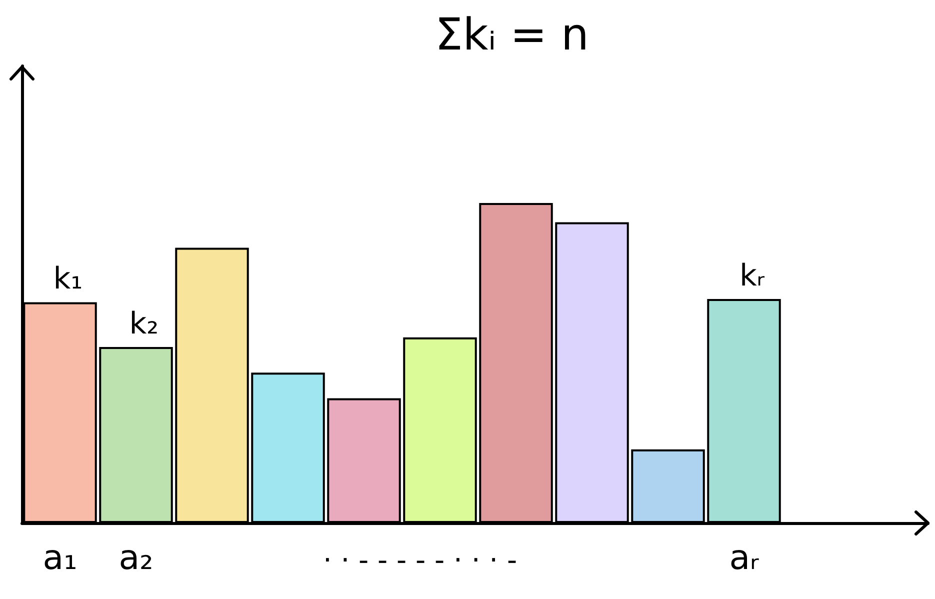  I want to click on x-tick-label: a₂, so click(136, 558).